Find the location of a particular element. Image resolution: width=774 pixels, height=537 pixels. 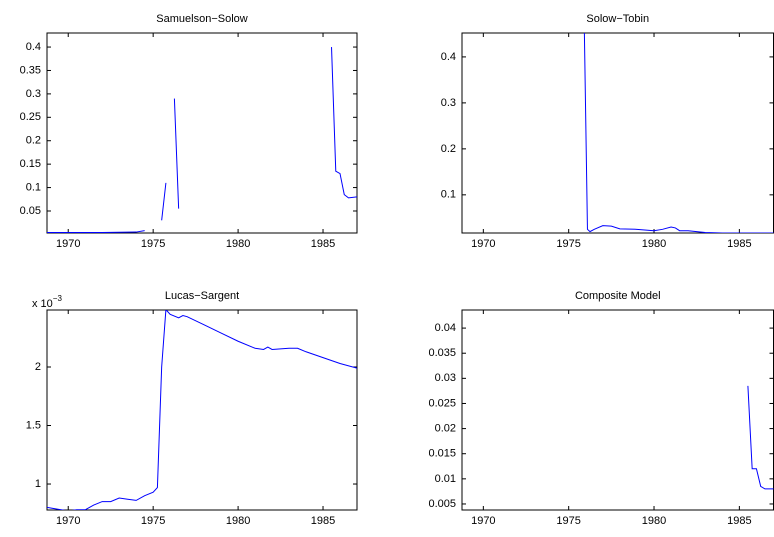

subplot-title: Lucas−Sargent is located at coordinates (202, 296).